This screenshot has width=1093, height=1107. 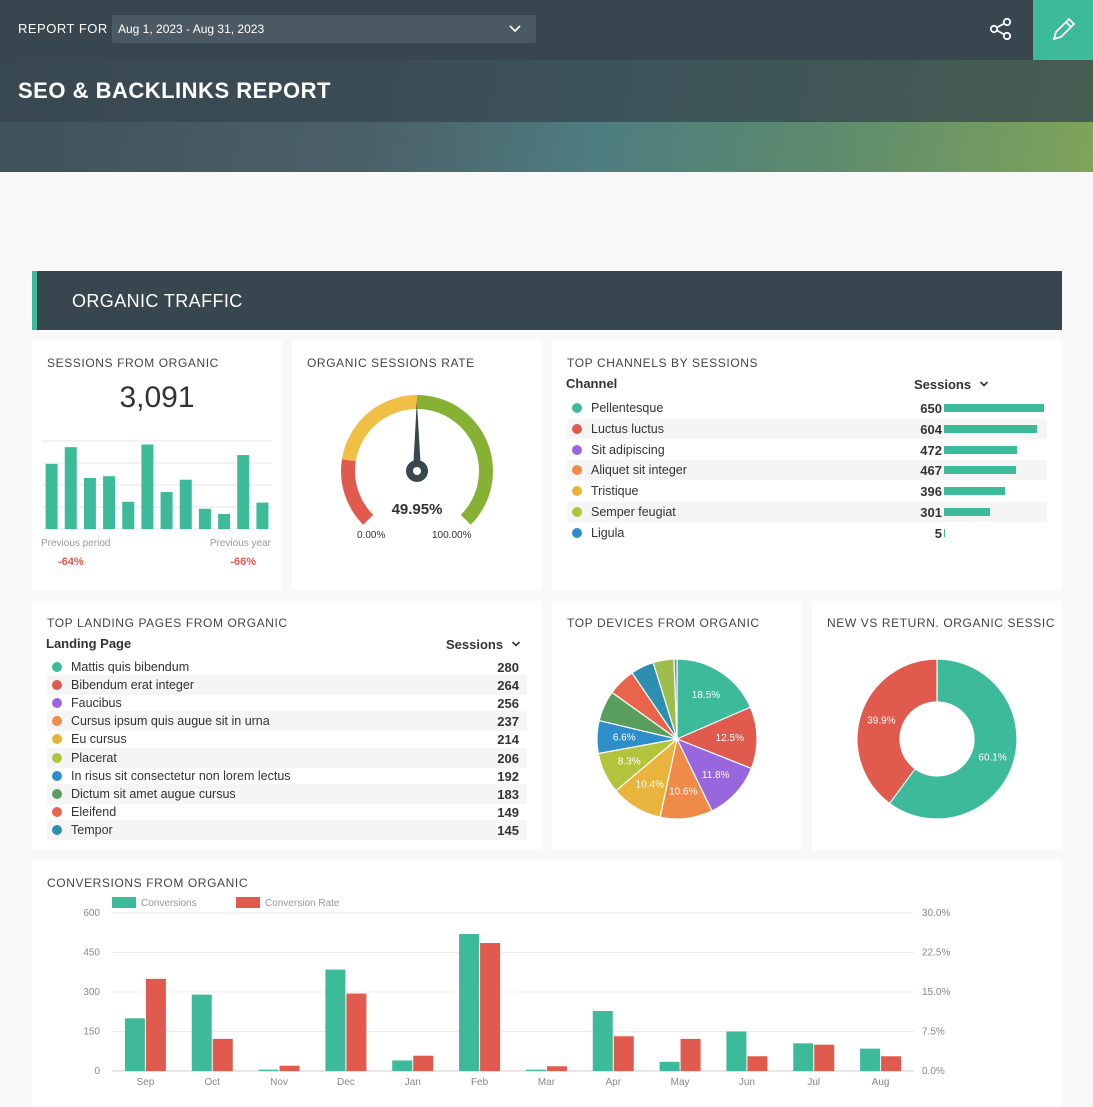 I want to click on row-label: Placerat, so click(x=94, y=757).